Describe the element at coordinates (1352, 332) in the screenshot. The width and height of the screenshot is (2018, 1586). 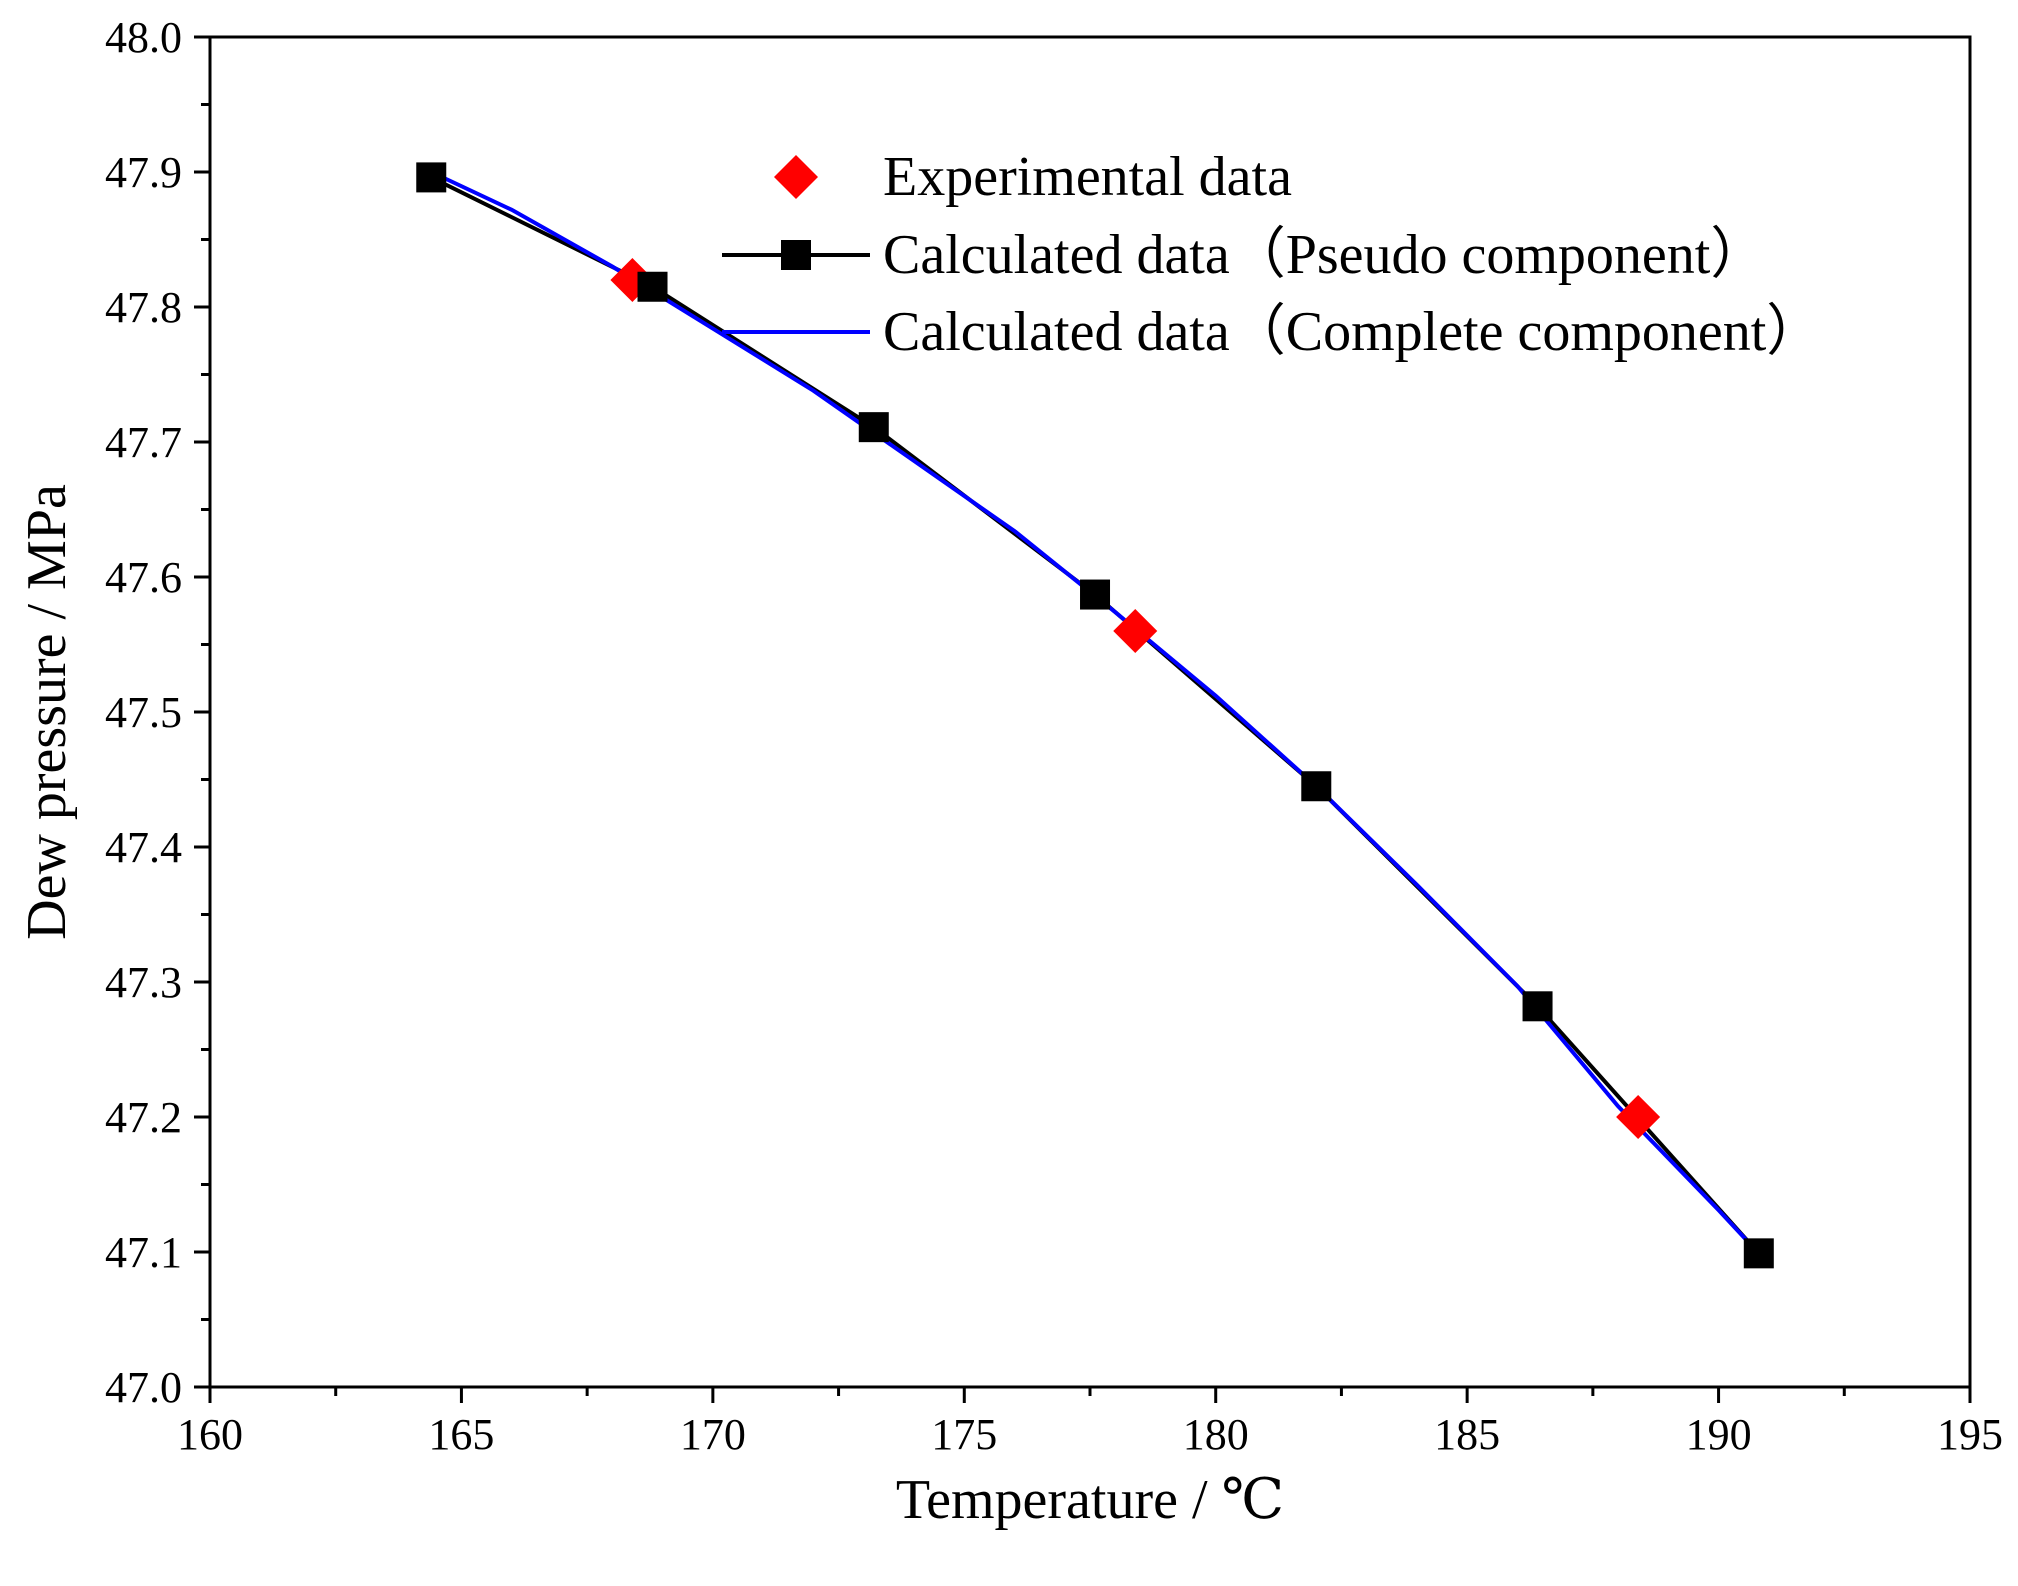
I see `legend-label-complete: Calculated data（Complete component）` at that location.